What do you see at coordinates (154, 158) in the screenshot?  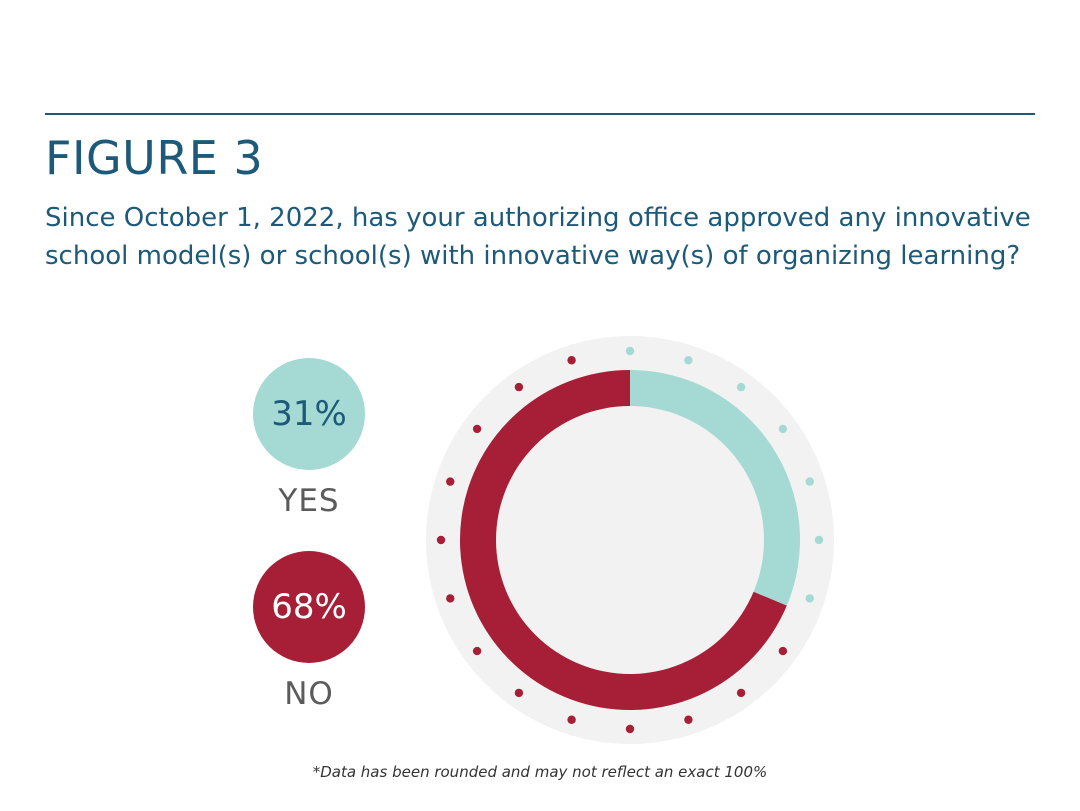 I see `figure-label: FIGURE 3` at bounding box center [154, 158].